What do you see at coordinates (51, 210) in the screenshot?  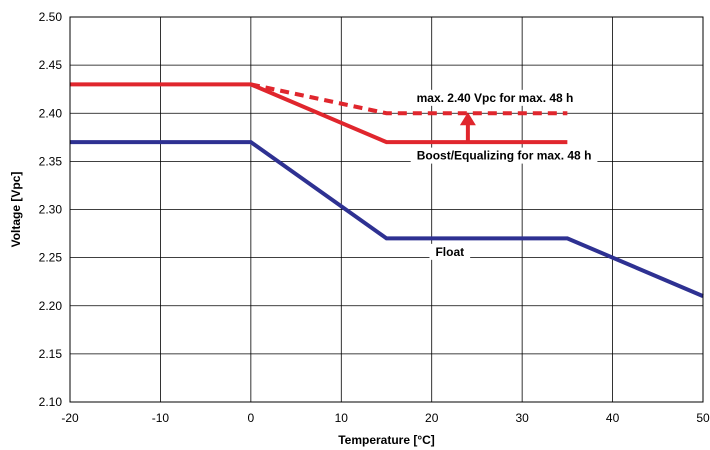 I see `y-tick-label: 2.30` at bounding box center [51, 210].